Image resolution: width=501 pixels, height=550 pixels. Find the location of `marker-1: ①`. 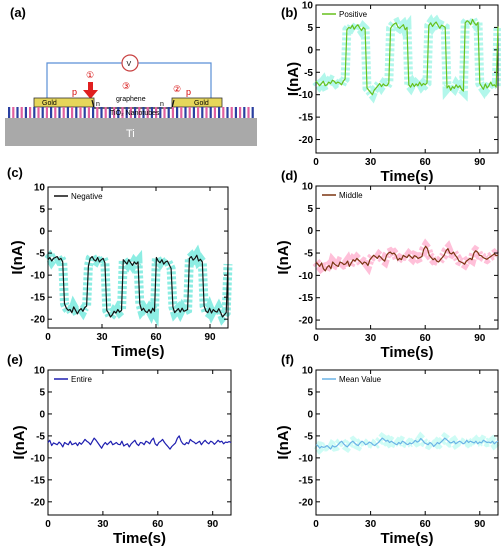

marker-1: ① is located at coordinates (90, 75).